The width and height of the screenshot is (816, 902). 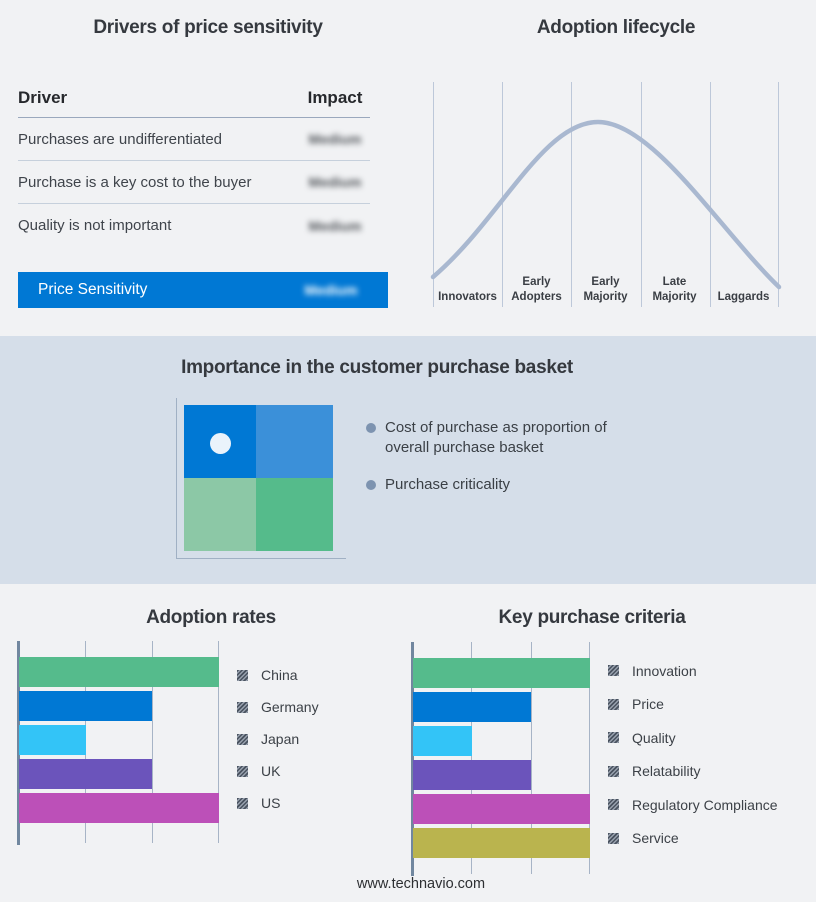 What do you see at coordinates (335, 97) in the screenshot?
I see `column-header-impact: Impact` at bounding box center [335, 97].